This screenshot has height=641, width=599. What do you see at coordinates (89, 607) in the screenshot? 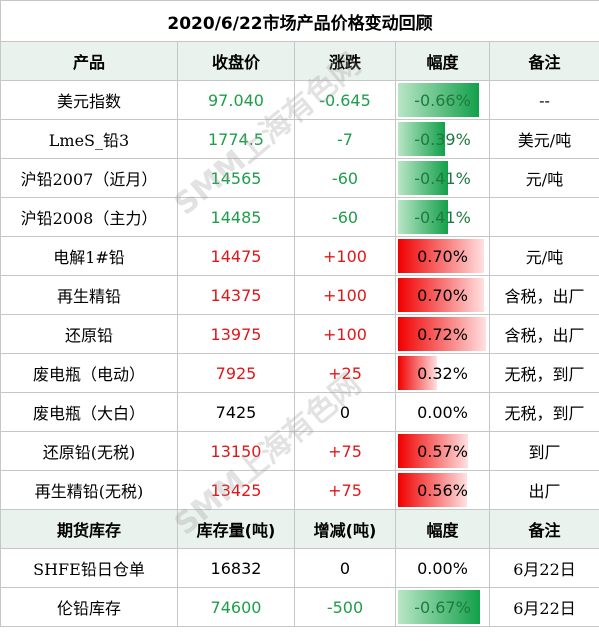
I see `product-name: 伦铅库存` at bounding box center [89, 607].